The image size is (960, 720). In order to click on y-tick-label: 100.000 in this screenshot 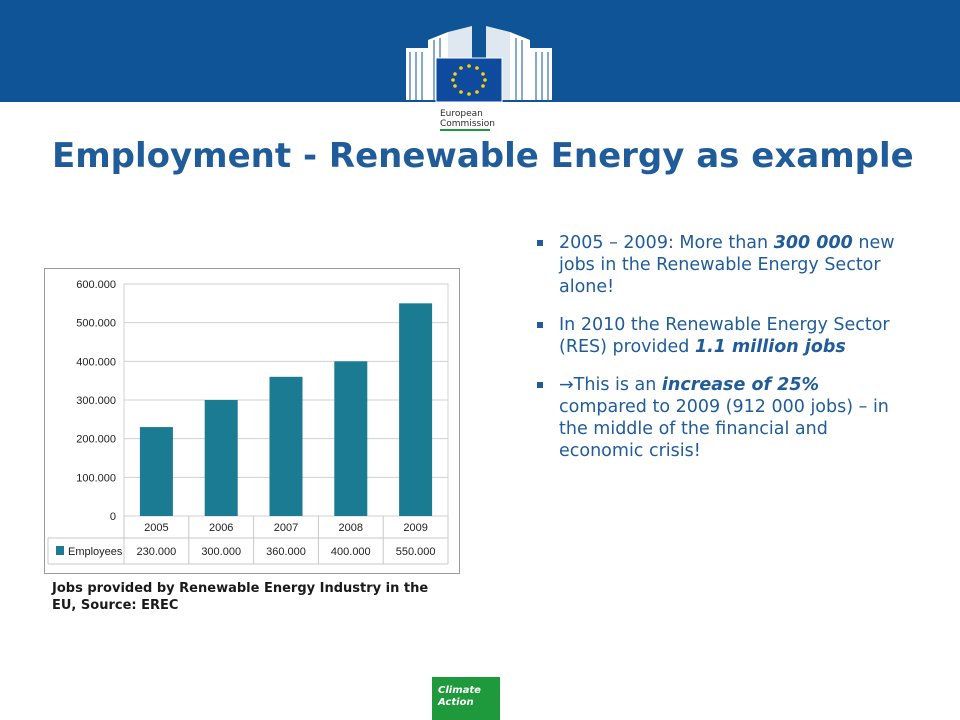, I will do `click(96, 478)`.